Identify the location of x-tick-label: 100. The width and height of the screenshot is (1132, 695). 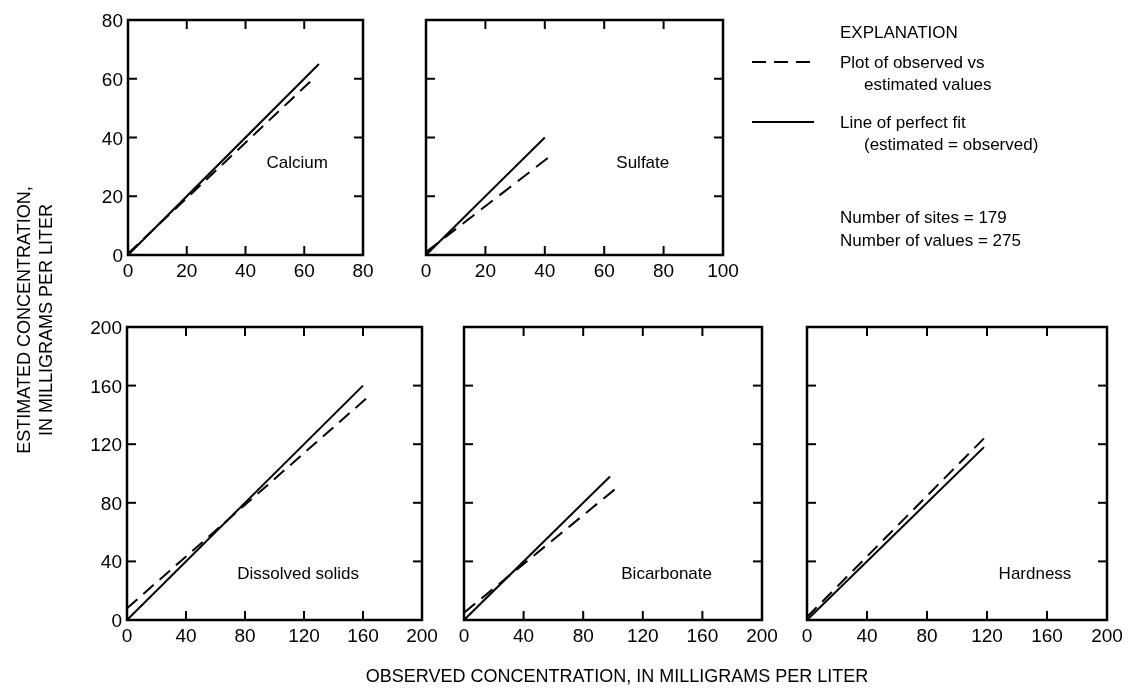
(723, 270).